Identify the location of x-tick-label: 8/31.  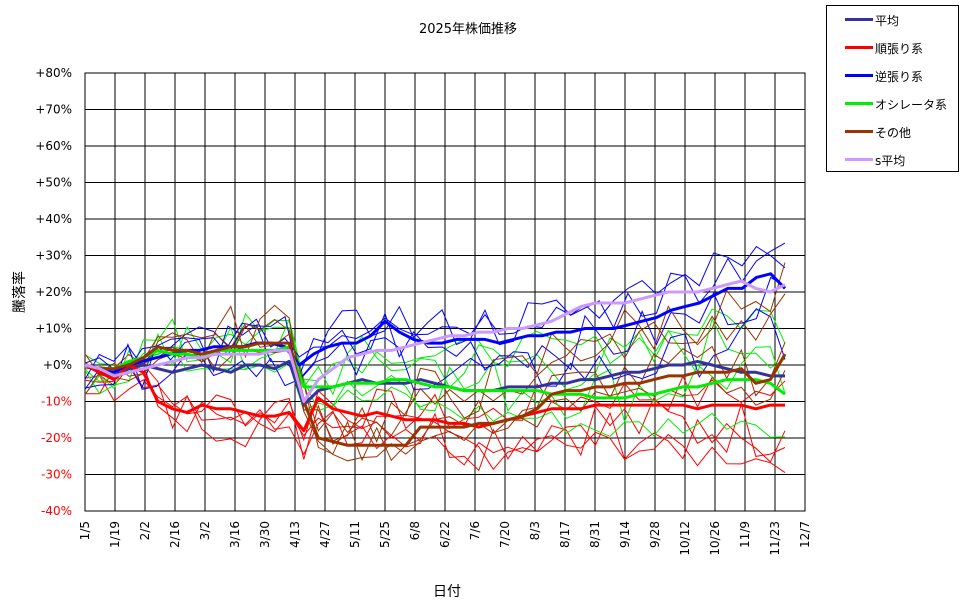
(595, 534).